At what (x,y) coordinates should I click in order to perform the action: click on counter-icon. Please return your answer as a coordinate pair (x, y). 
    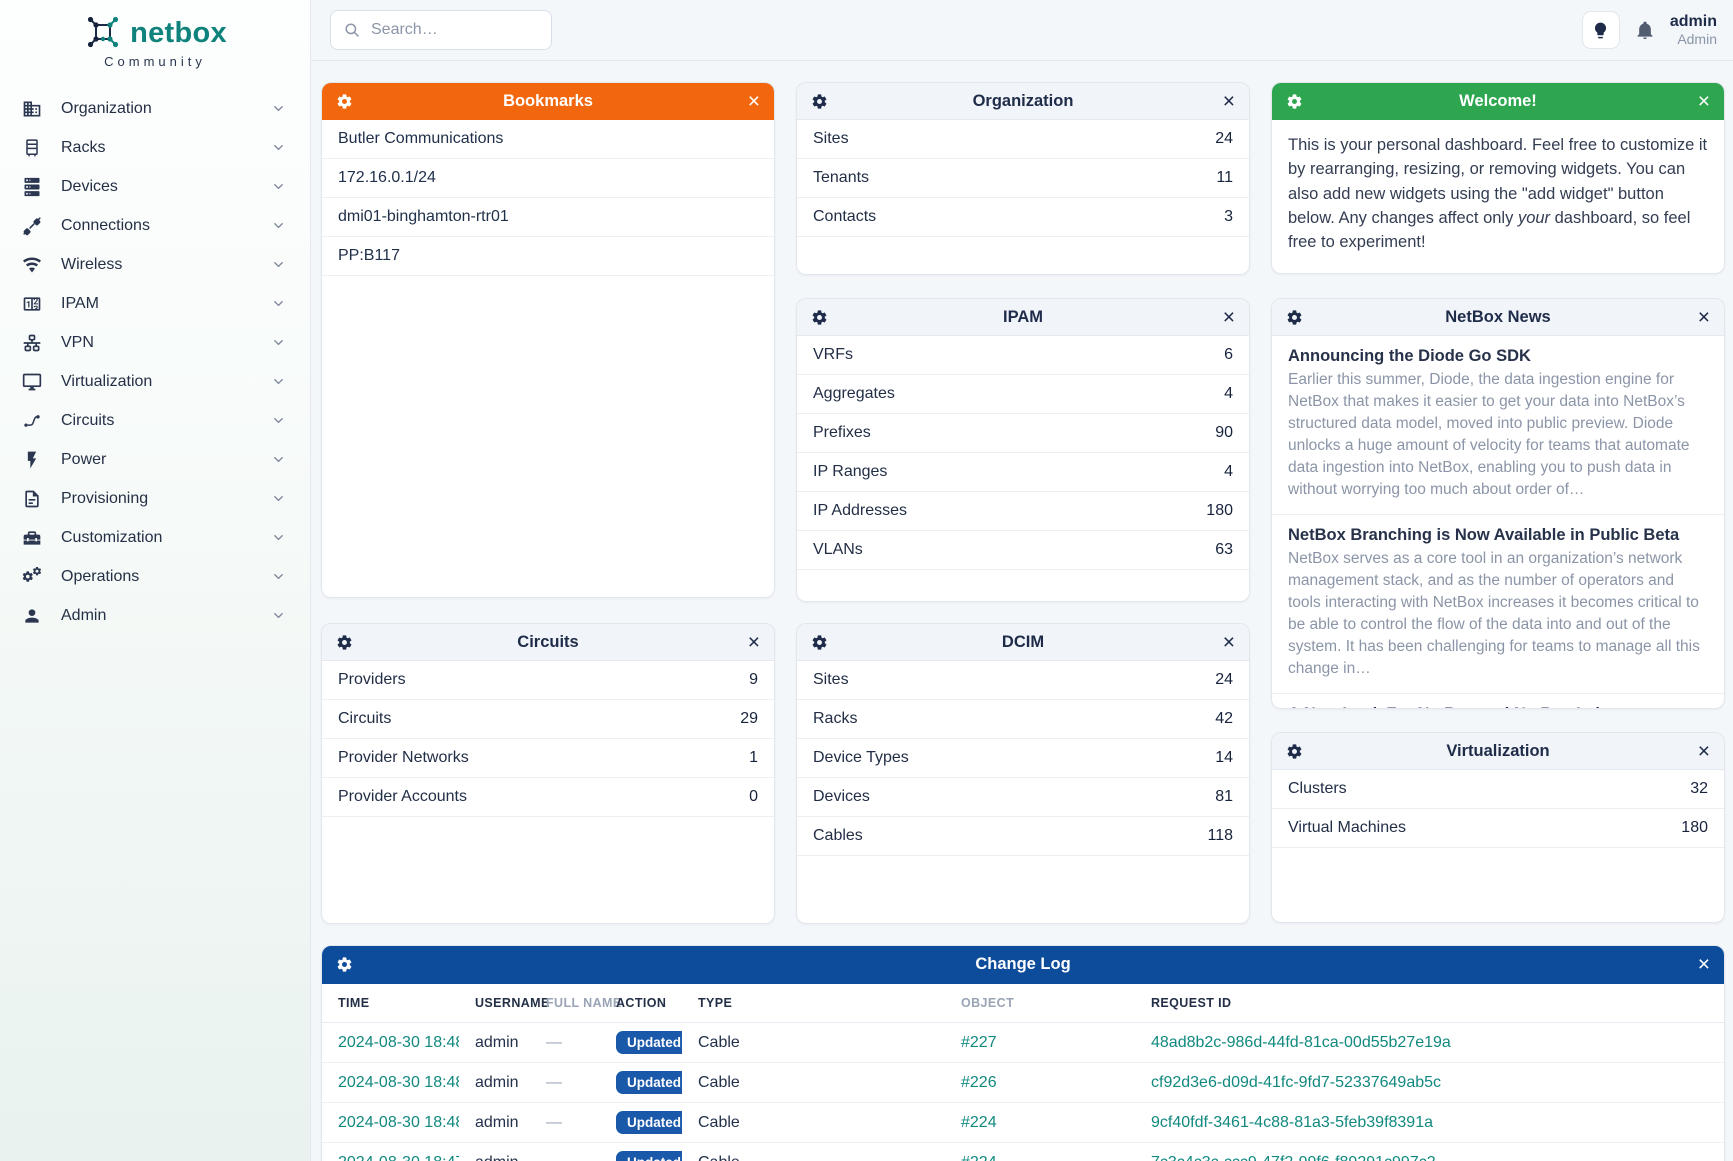
    Looking at the image, I should click on (32, 304).